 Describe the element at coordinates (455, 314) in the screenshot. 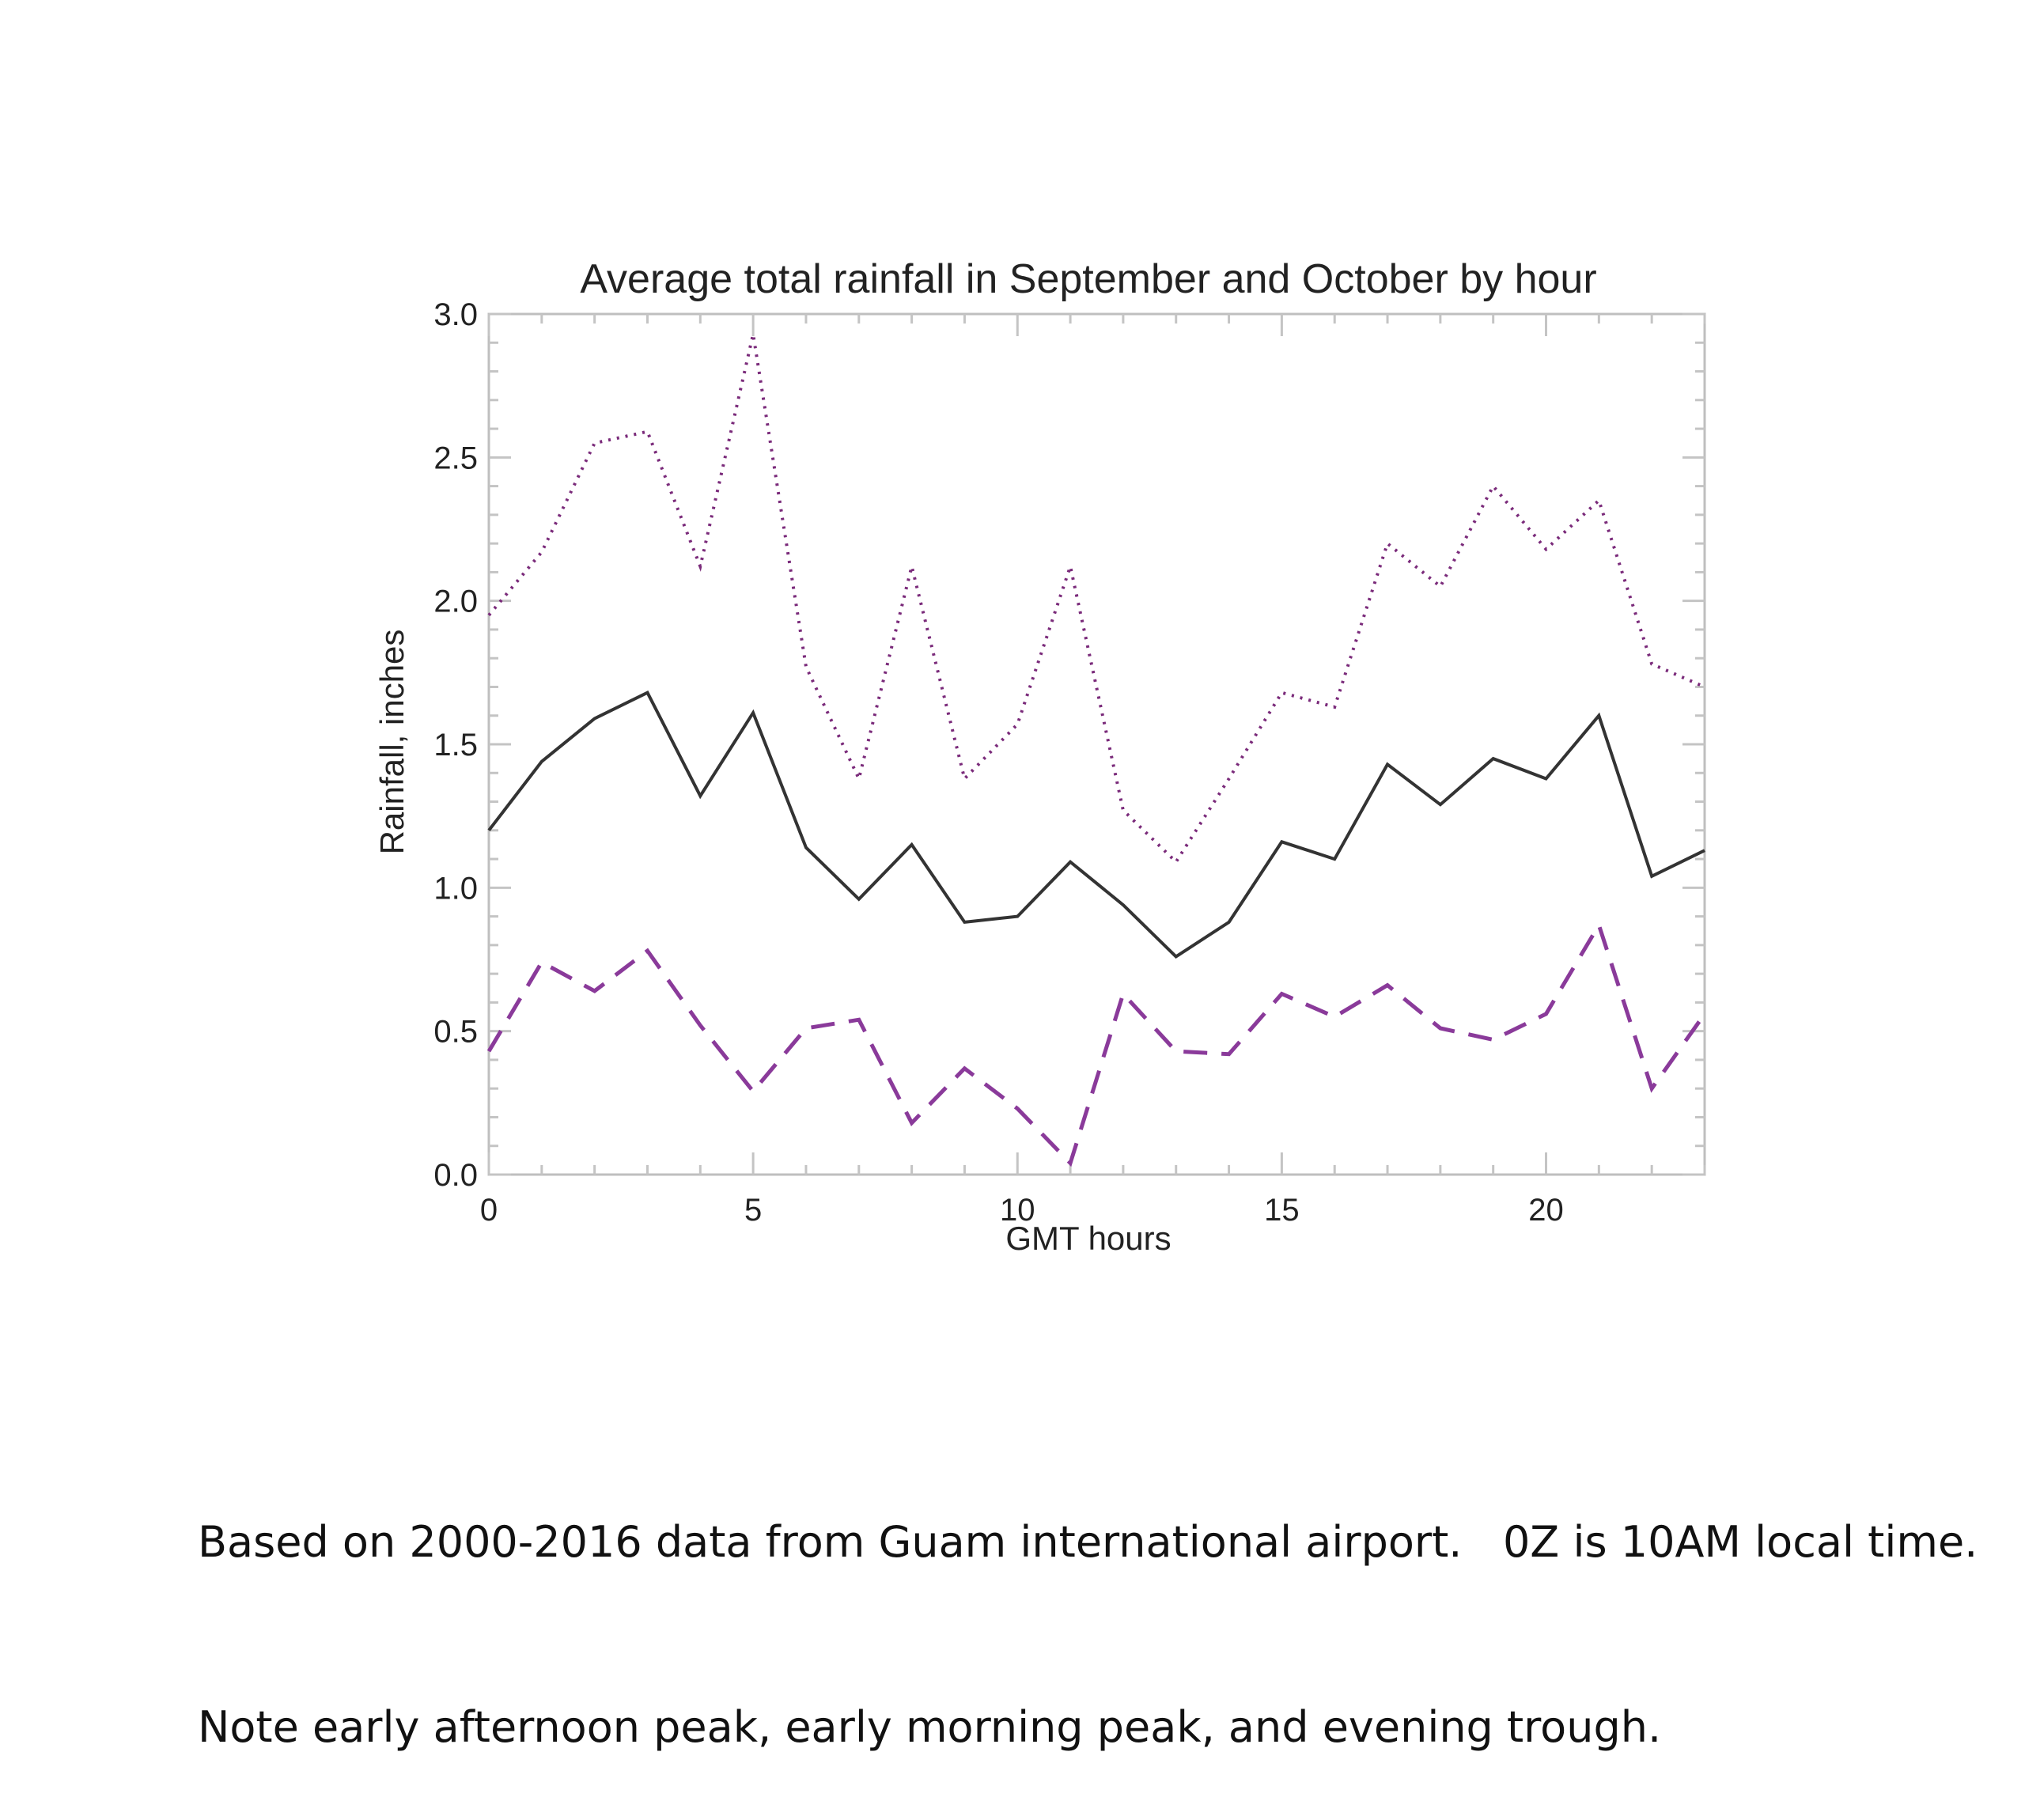

I see `y-tick-label: 3.0` at that location.